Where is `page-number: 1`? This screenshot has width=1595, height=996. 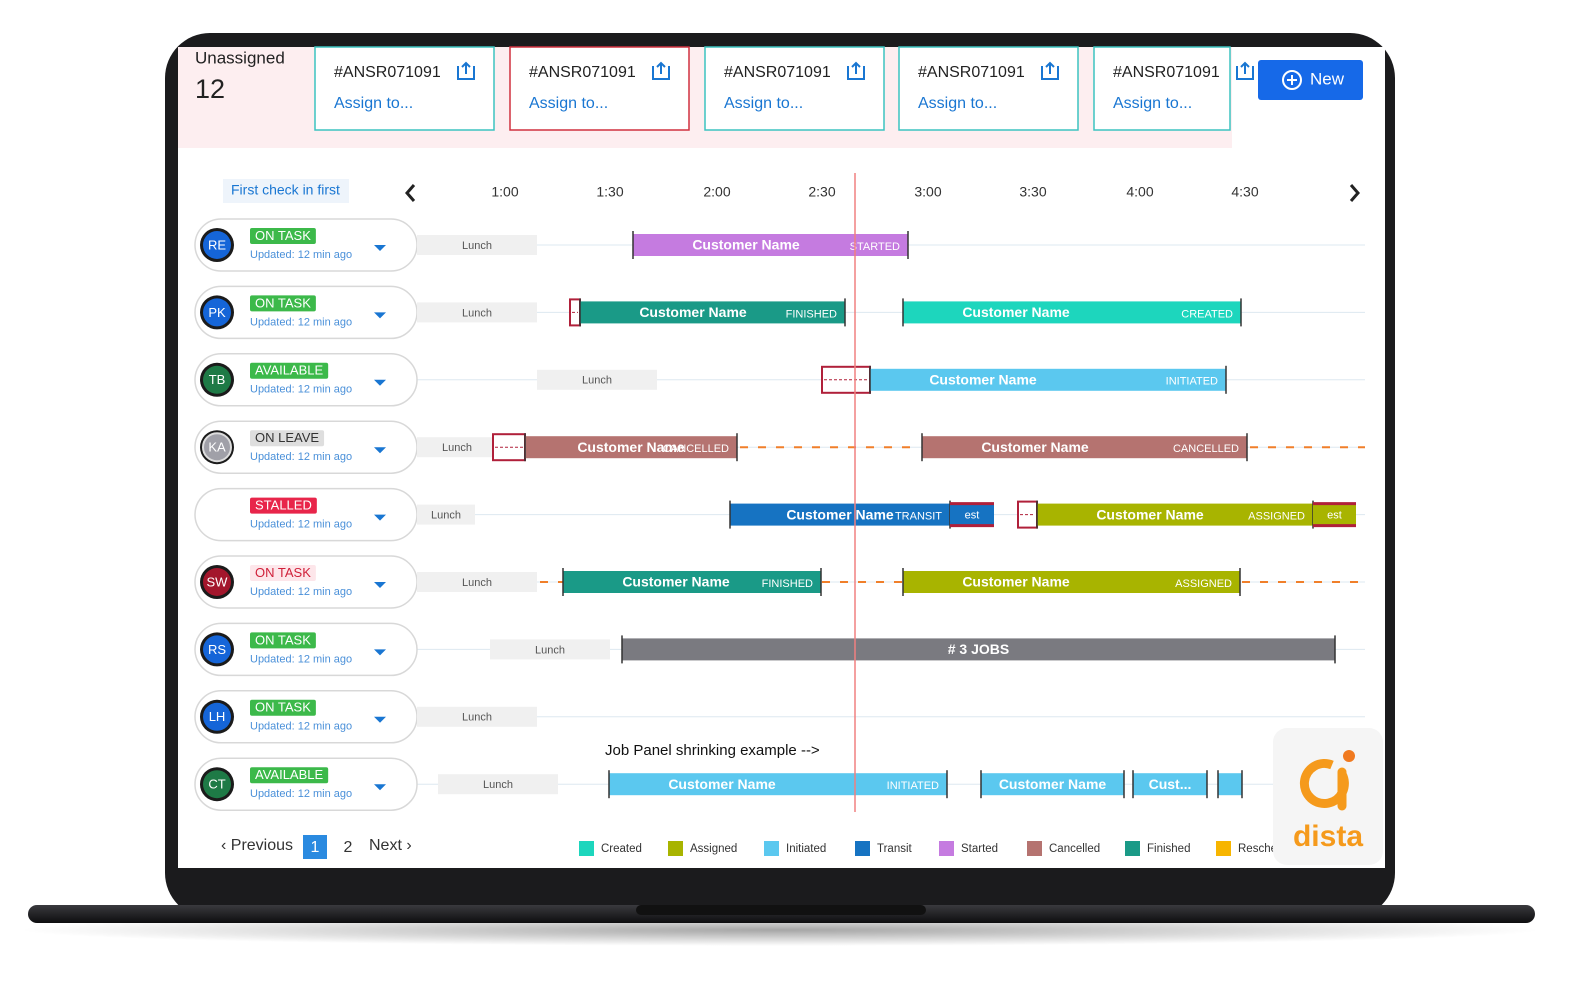
page-number: 1 is located at coordinates (315, 847).